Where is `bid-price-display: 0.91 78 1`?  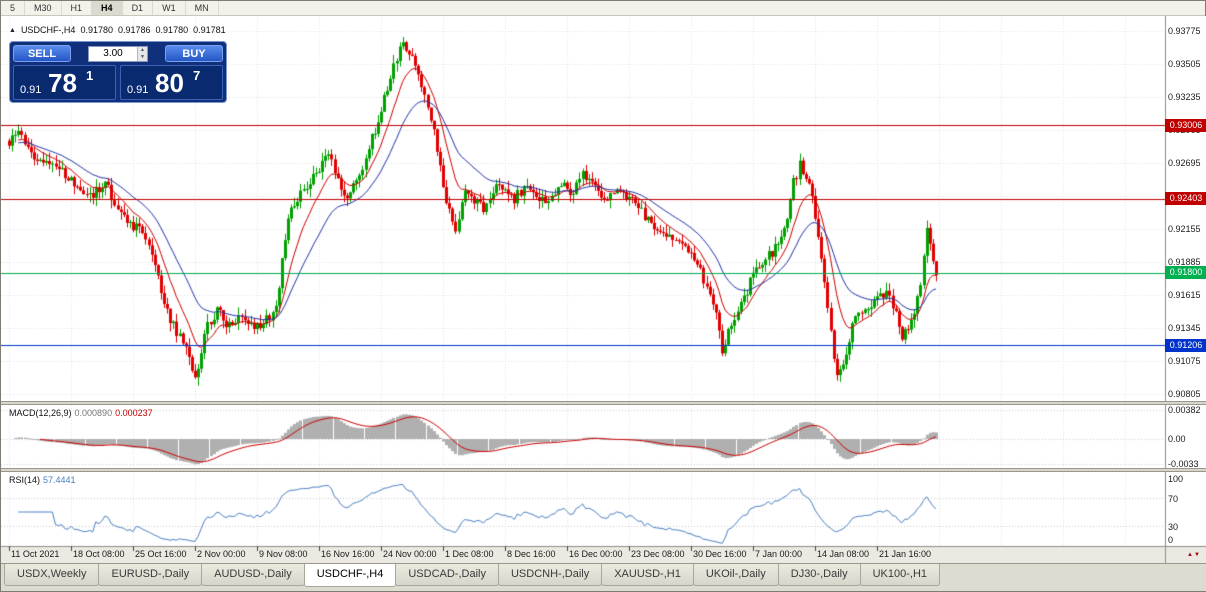 bid-price-display: 0.91 78 1 is located at coordinates (64, 82).